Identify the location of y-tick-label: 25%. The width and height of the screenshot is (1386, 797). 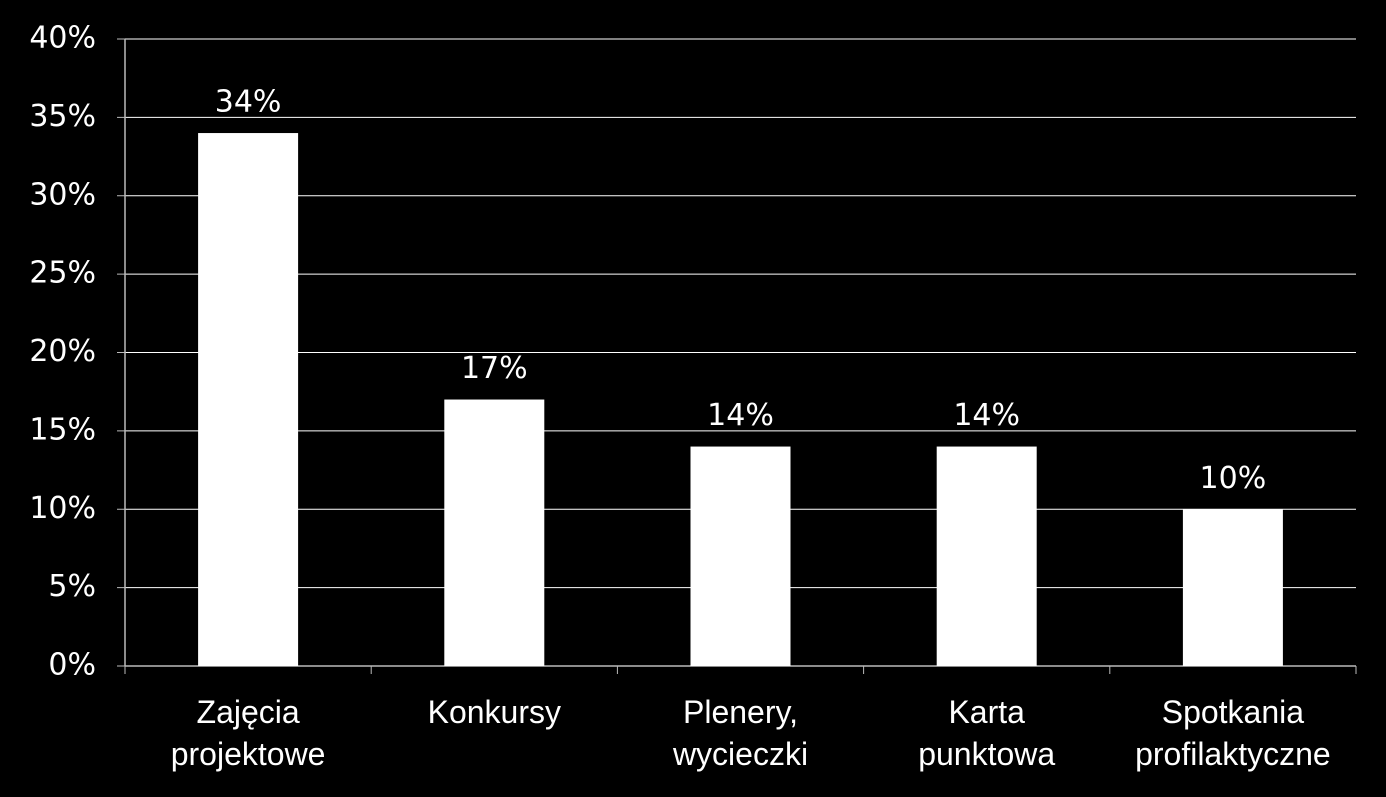
(62, 273).